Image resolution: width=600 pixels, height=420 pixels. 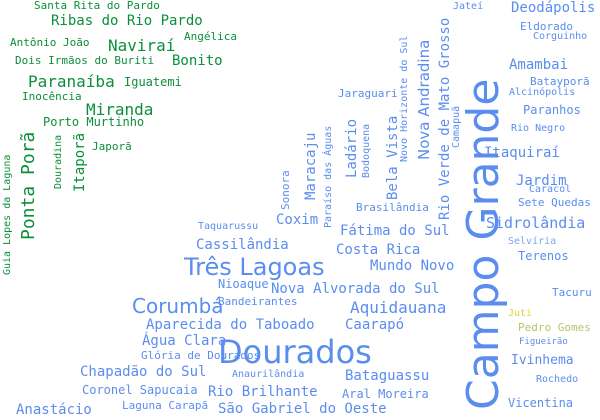 I want to click on word-alcinopolis: Alcinópolis, so click(x=542, y=92).